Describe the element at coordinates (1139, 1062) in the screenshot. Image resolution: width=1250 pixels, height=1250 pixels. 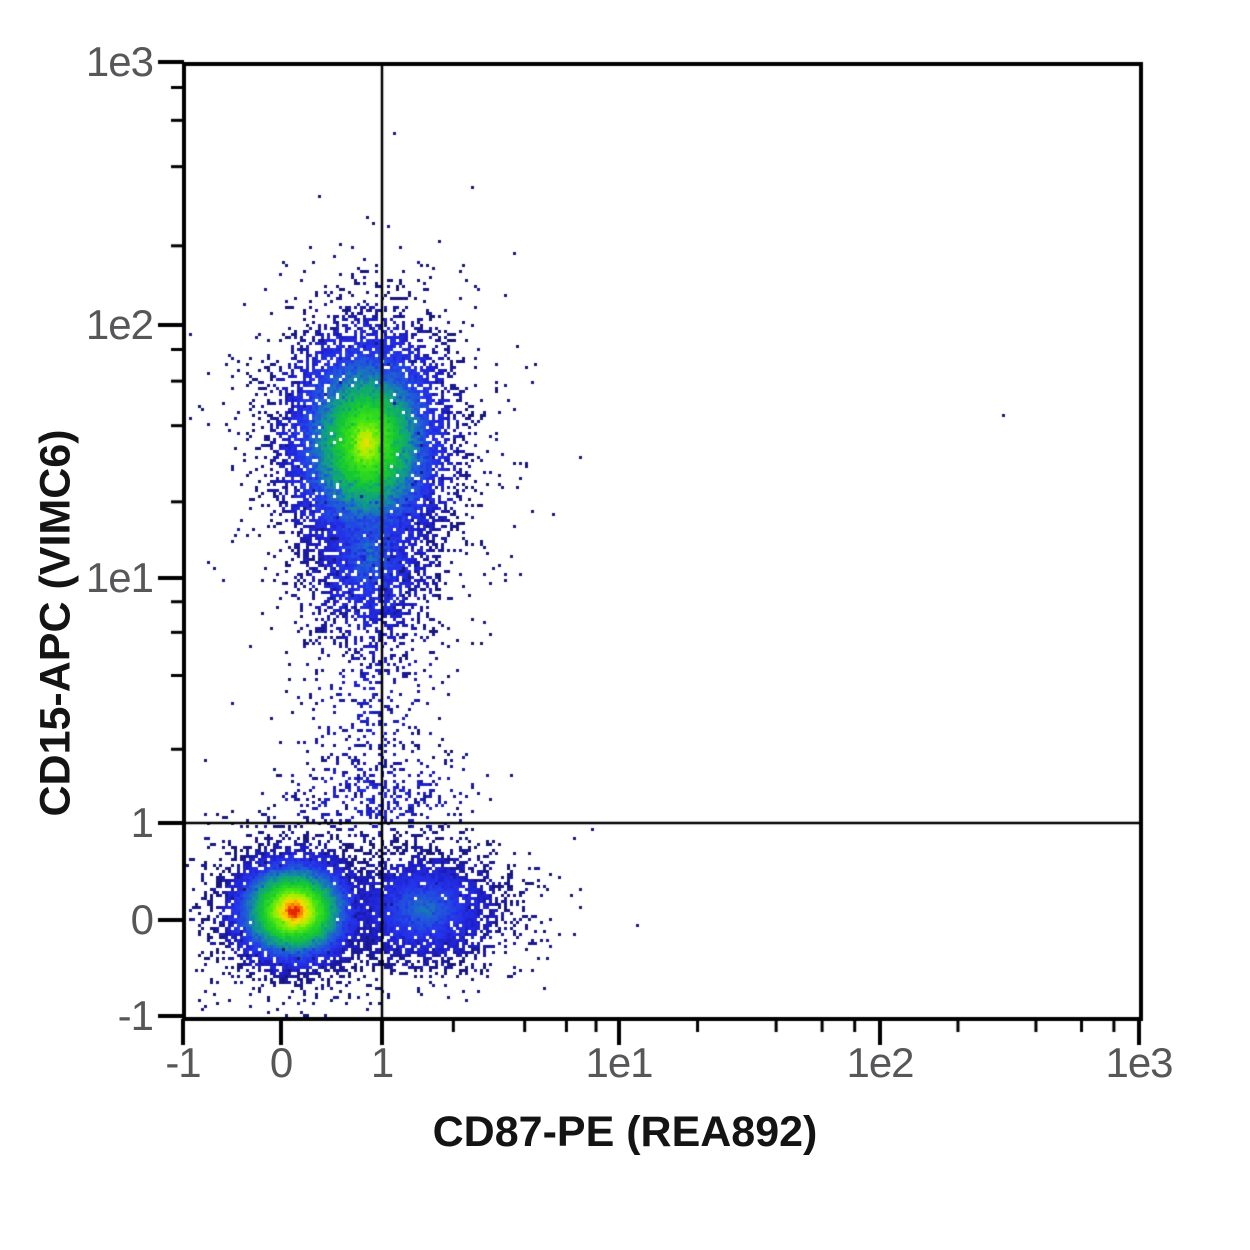
I see `x-tick-label: 1e3` at that location.